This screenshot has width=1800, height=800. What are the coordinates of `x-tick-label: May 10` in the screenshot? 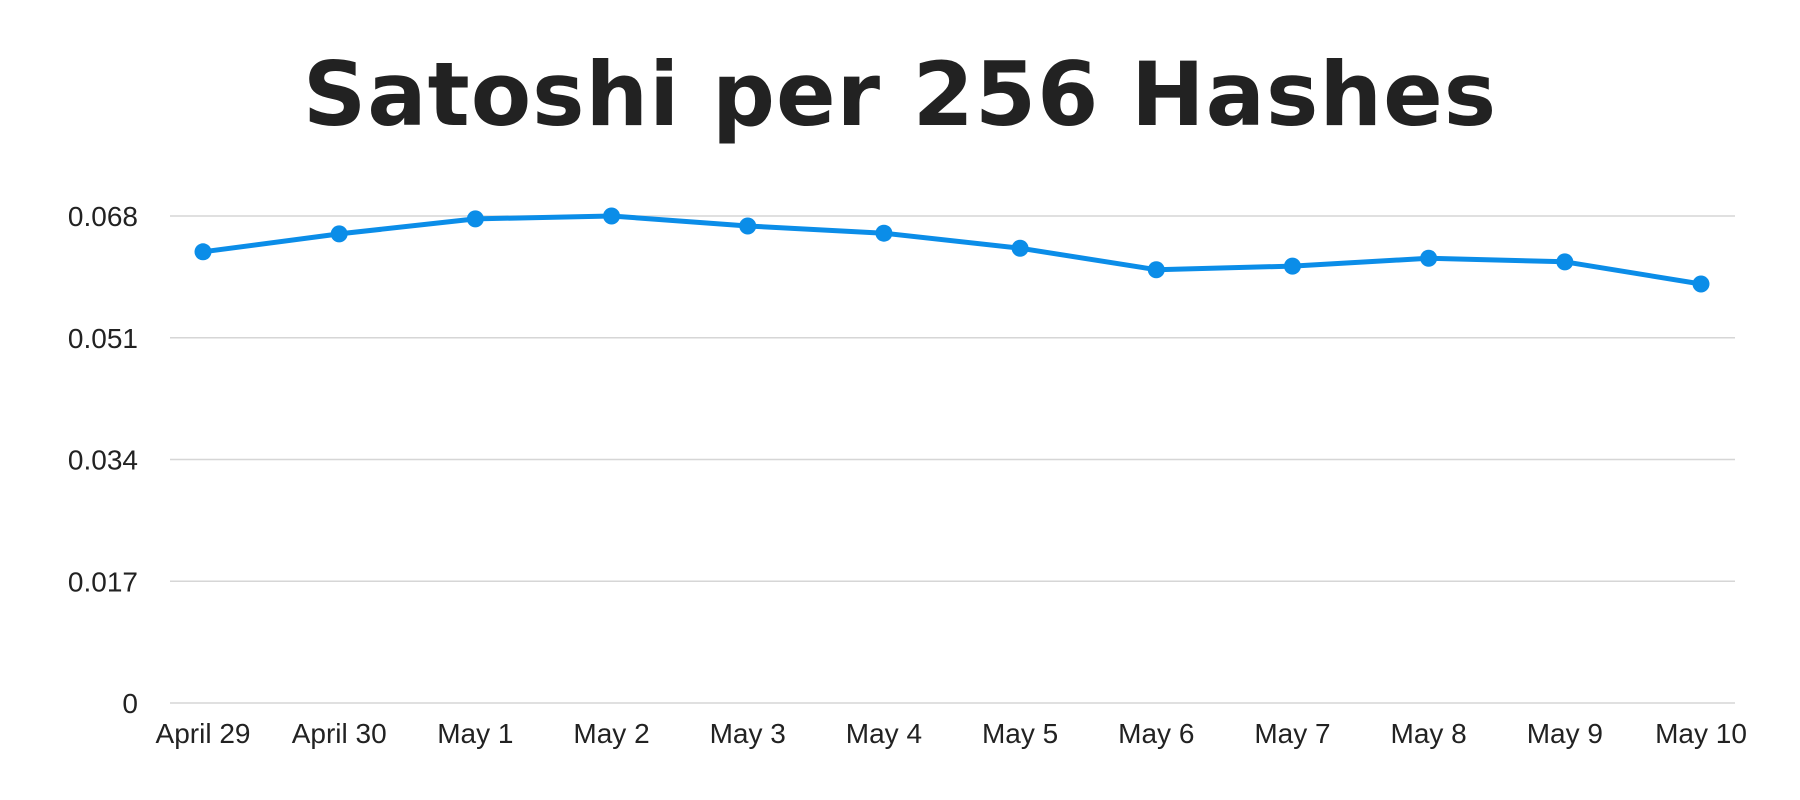 It's located at (1701, 733).